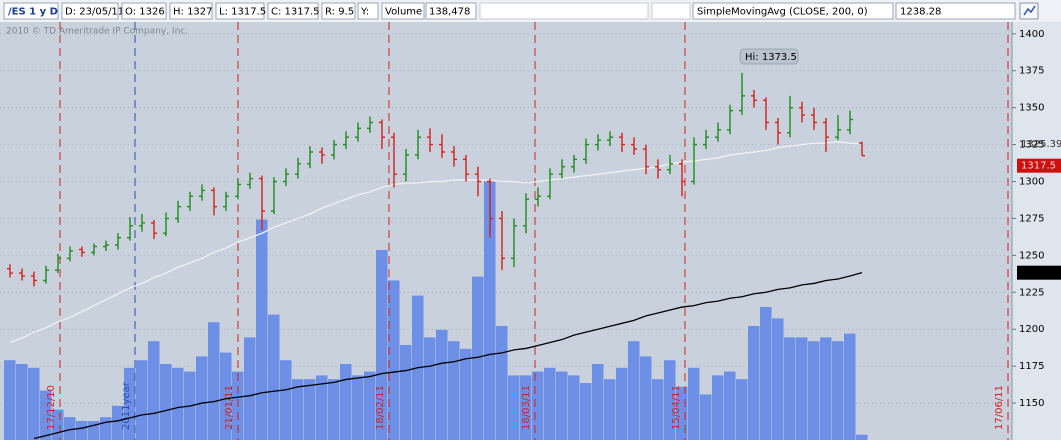  Describe the element at coordinates (920, 12) in the screenshot. I see `study-value: 1238.28` at that location.